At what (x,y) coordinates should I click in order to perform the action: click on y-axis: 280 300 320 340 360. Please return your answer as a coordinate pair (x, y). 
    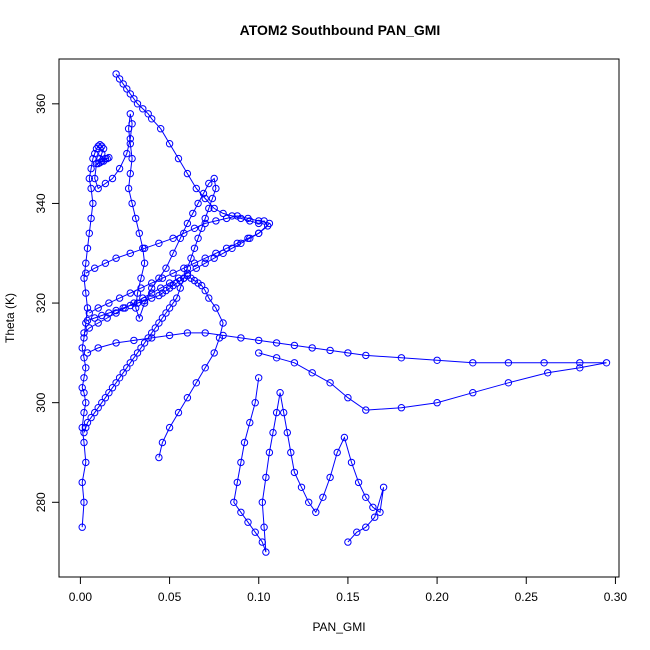
    Looking at the image, I should click on (47, 302).